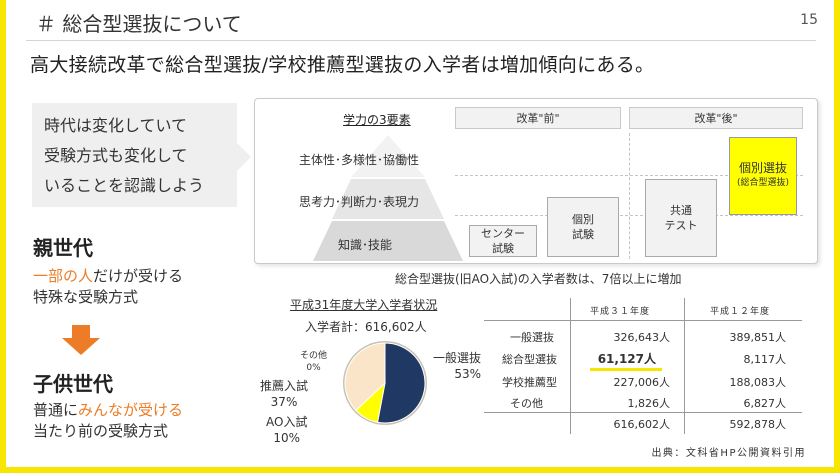 The height and width of the screenshot is (473, 840). What do you see at coordinates (626, 369) in the screenshot?
I see `highlight-marker` at bounding box center [626, 369].